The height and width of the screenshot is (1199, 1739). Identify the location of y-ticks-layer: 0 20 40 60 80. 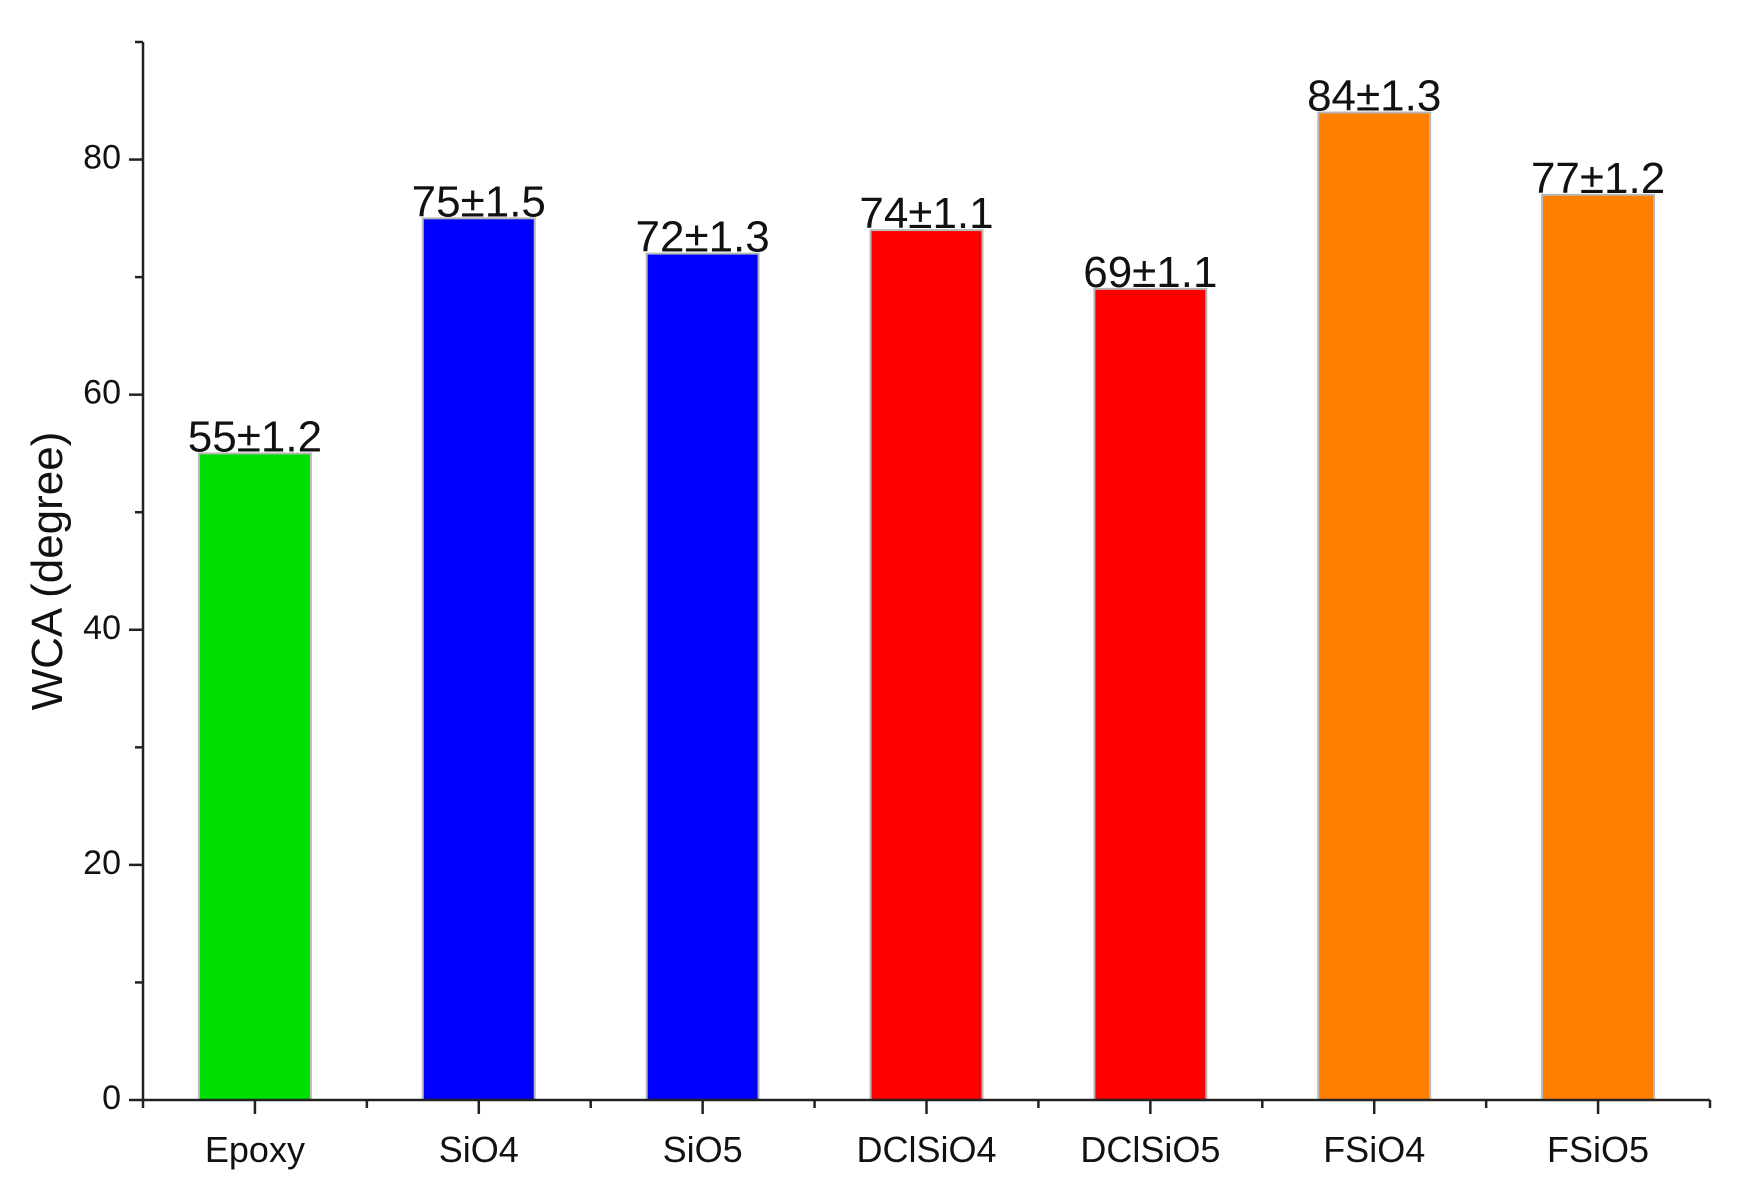
(113, 578).